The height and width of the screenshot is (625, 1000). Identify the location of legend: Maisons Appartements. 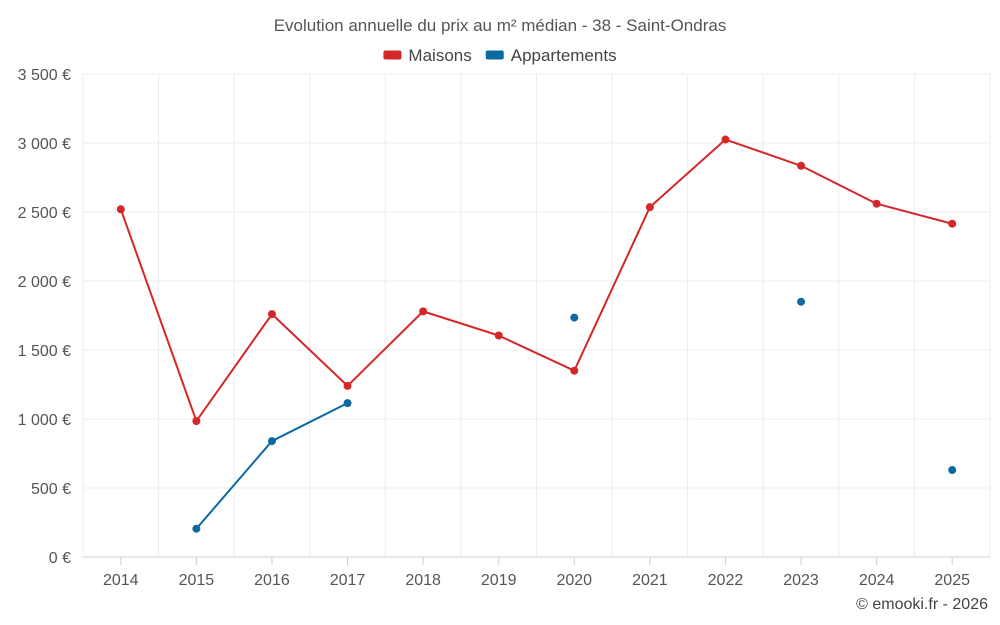
(500, 55).